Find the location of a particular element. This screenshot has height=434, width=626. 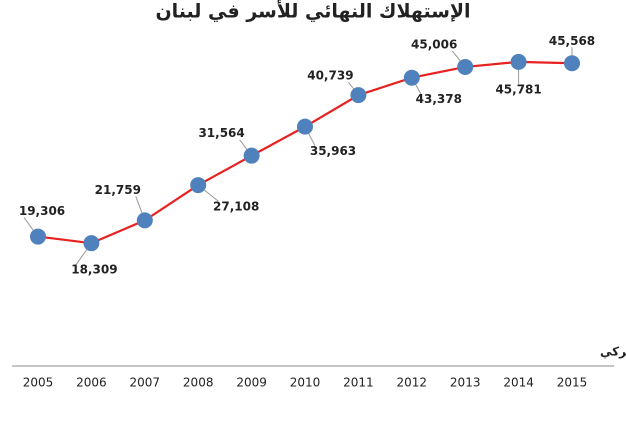

value-label: 19,306 is located at coordinates (42, 211).